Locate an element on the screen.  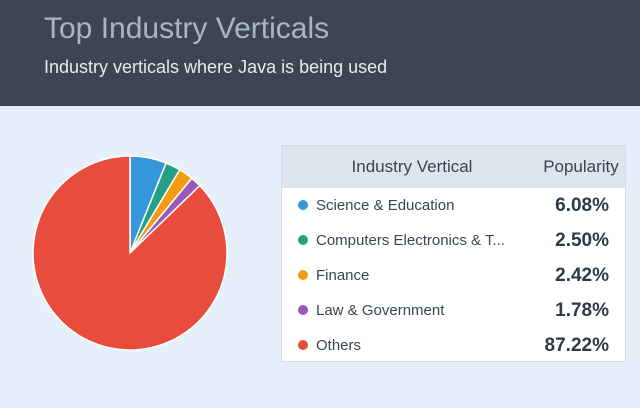
table-row: Science & Education 6.08% is located at coordinates (453, 205).